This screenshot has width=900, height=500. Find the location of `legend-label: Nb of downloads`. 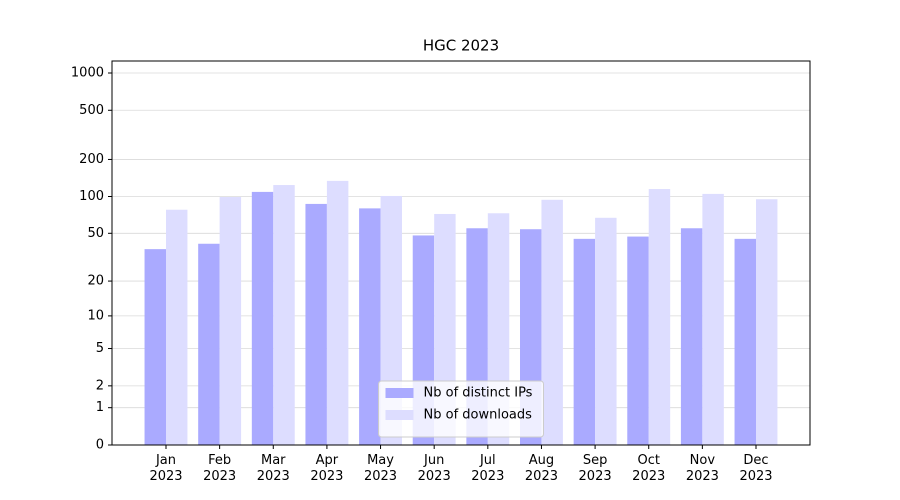

legend-label: Nb of downloads is located at coordinates (478, 415).